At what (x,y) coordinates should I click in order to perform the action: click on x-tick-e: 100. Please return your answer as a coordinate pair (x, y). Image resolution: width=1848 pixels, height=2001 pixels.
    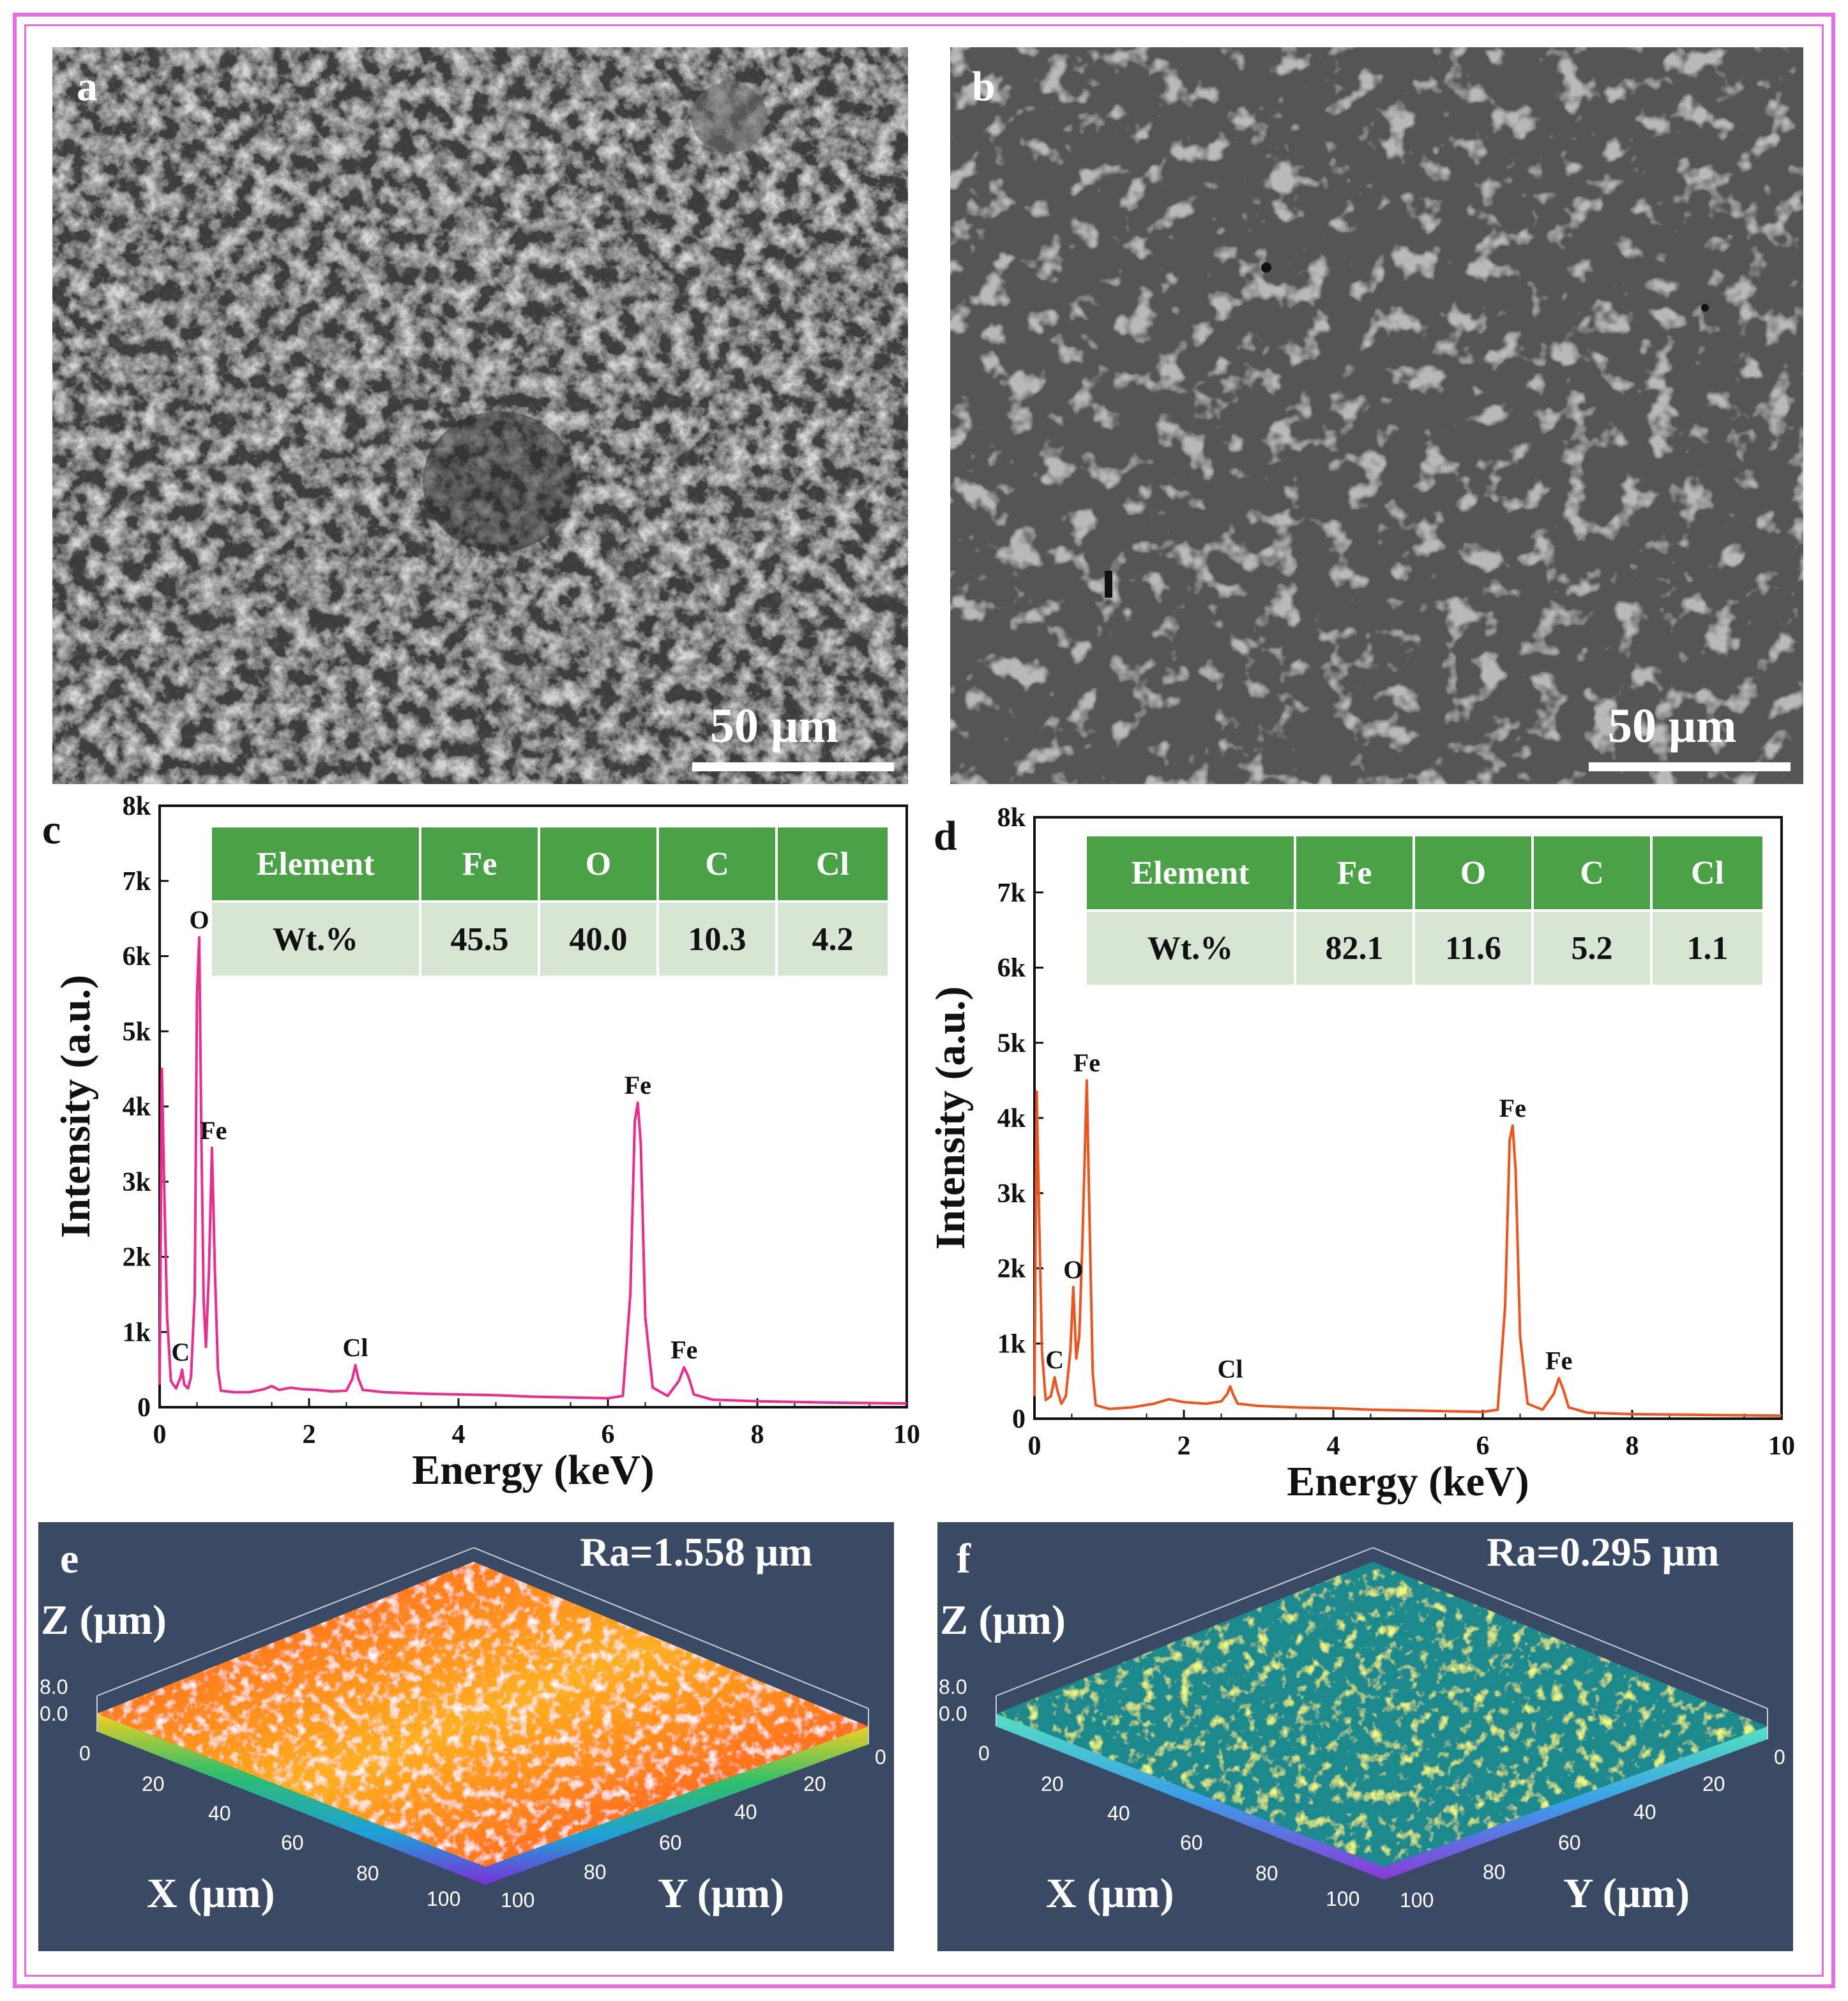
    Looking at the image, I should click on (444, 1899).